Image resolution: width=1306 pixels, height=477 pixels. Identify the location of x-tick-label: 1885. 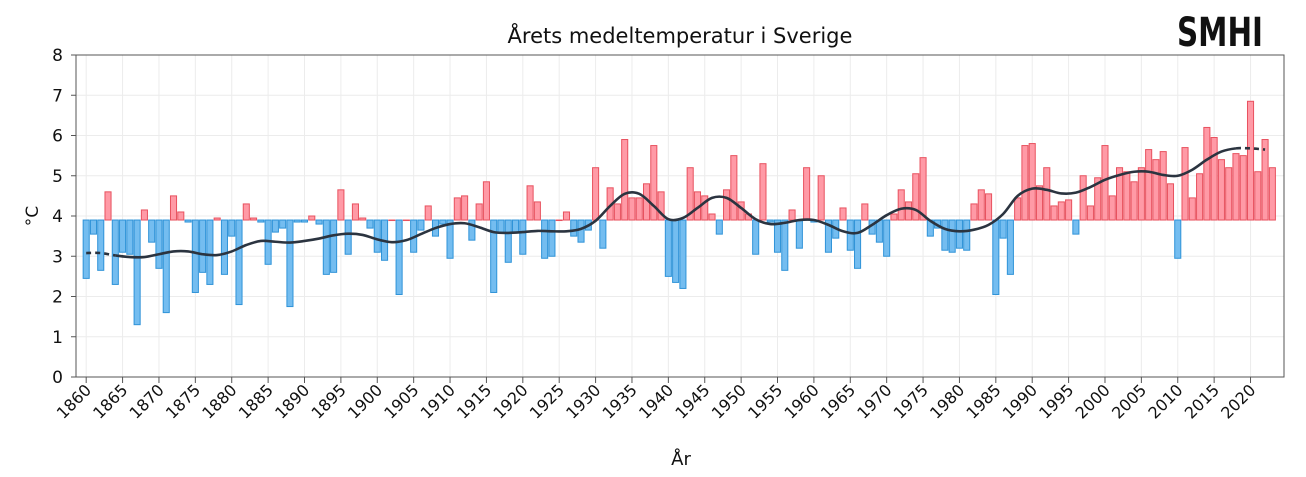
(256, 401).